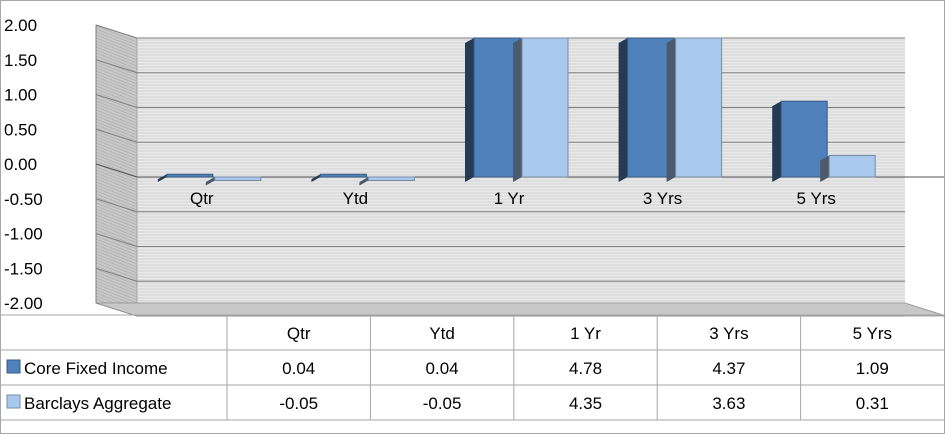 The width and height of the screenshot is (945, 434). What do you see at coordinates (20, 25) in the screenshot?
I see `y-tick-label: 2.00` at bounding box center [20, 25].